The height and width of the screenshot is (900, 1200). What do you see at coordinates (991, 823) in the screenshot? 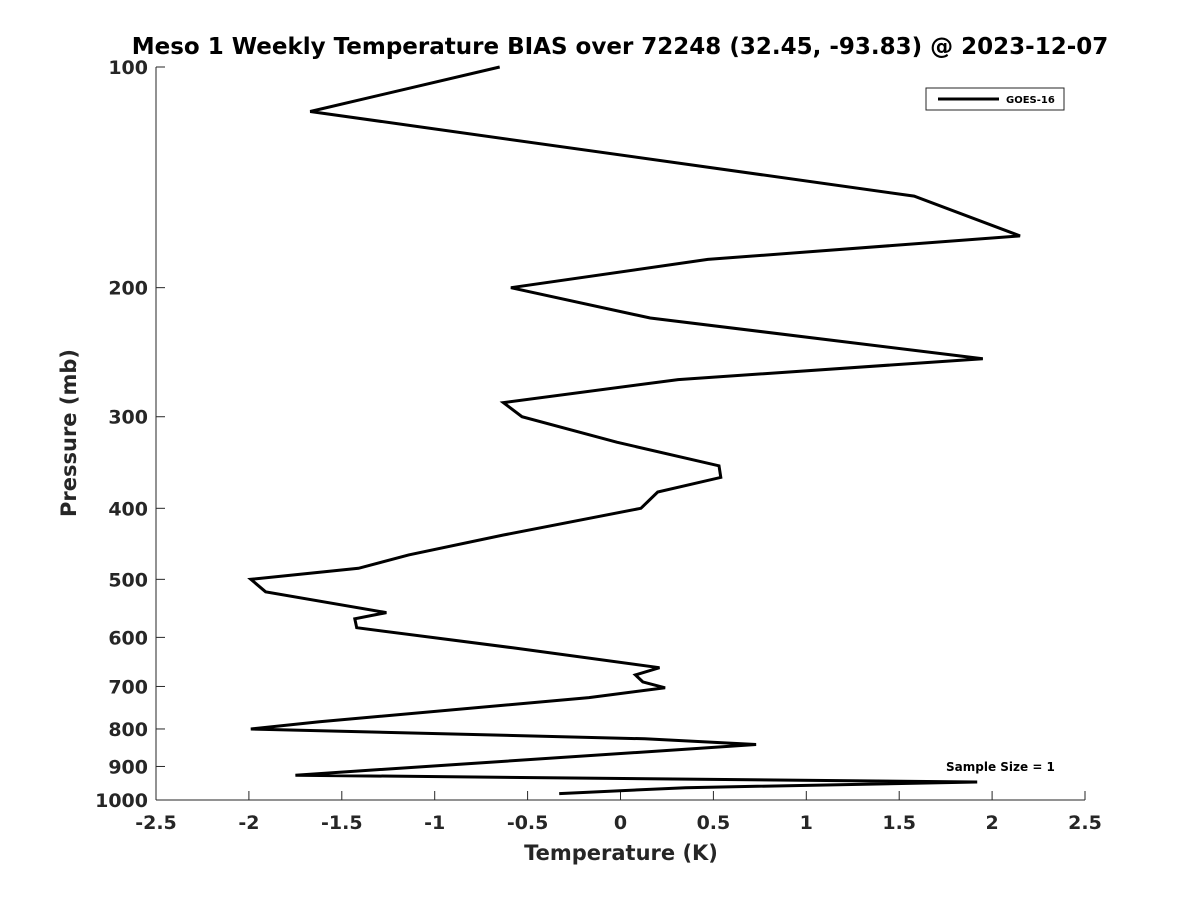
I see `x-tick-label: 2` at bounding box center [991, 823].